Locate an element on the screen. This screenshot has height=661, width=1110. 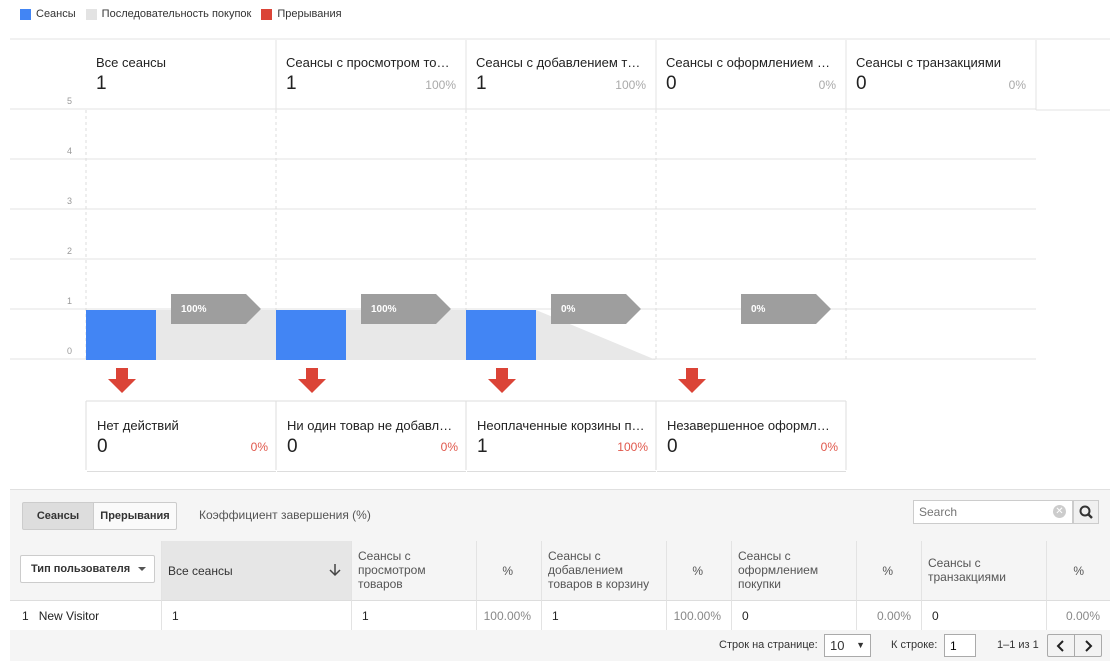
search-button is located at coordinates (1086, 512).